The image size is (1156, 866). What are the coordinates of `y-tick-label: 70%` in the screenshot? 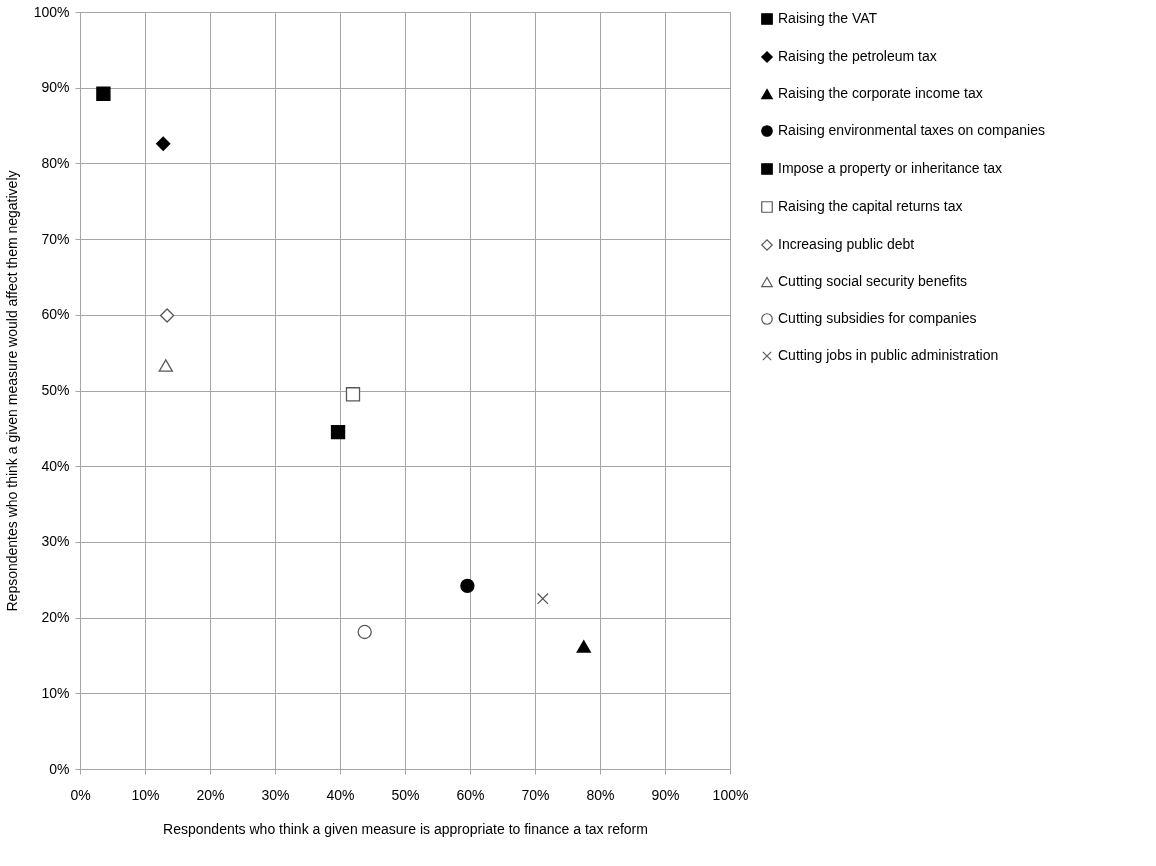 It's located at (55, 238).